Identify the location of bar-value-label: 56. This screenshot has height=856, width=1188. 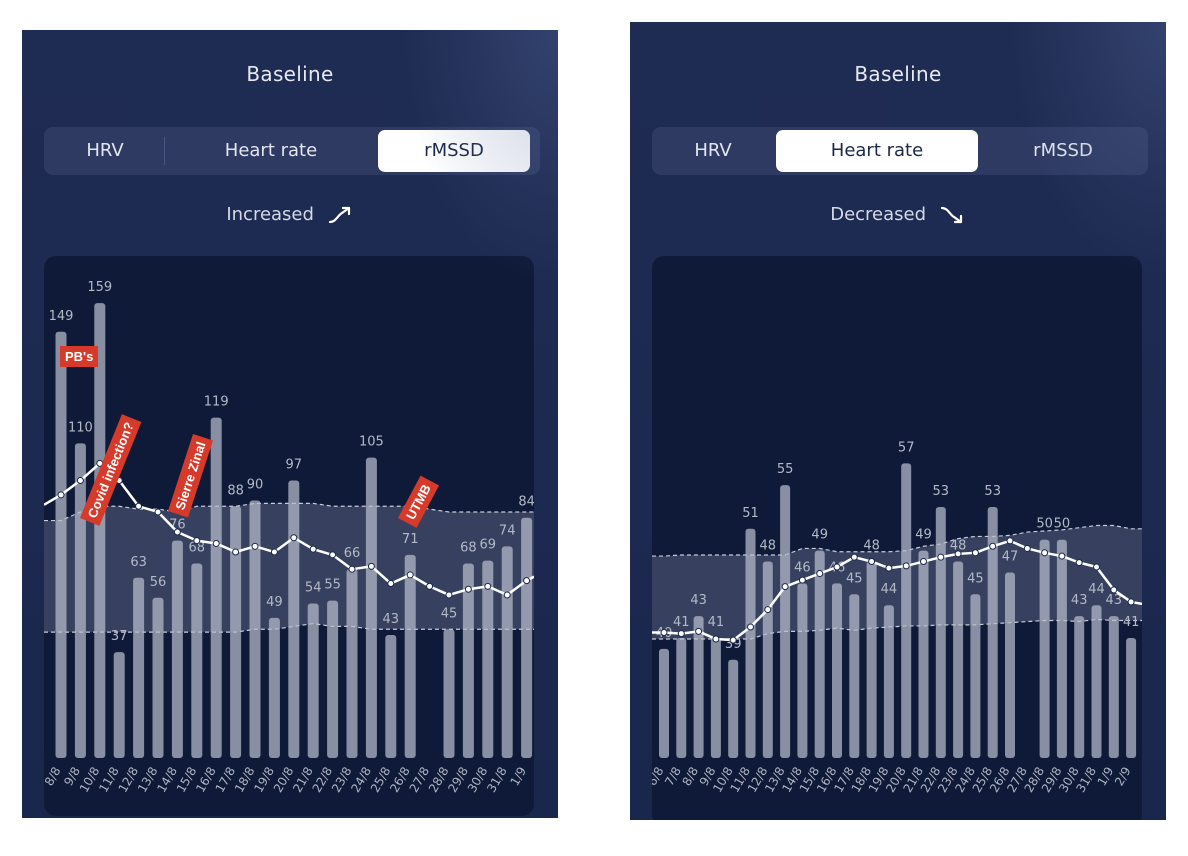
(158, 582).